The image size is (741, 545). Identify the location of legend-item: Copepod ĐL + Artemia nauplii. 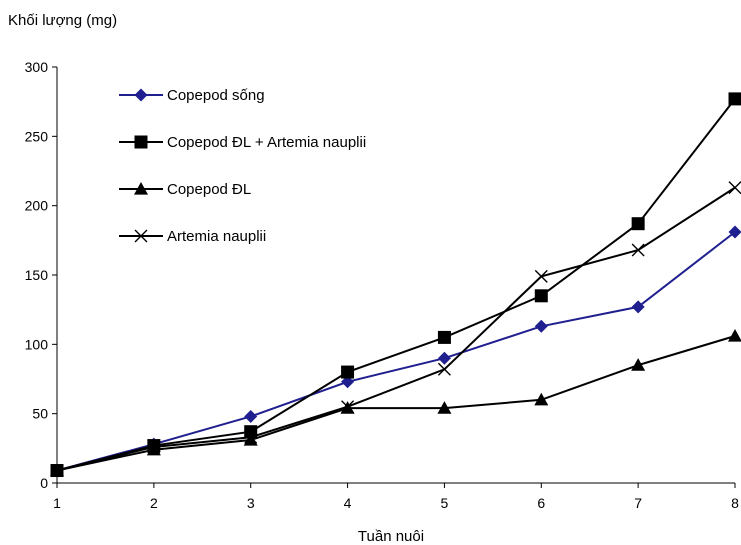
(242, 142).